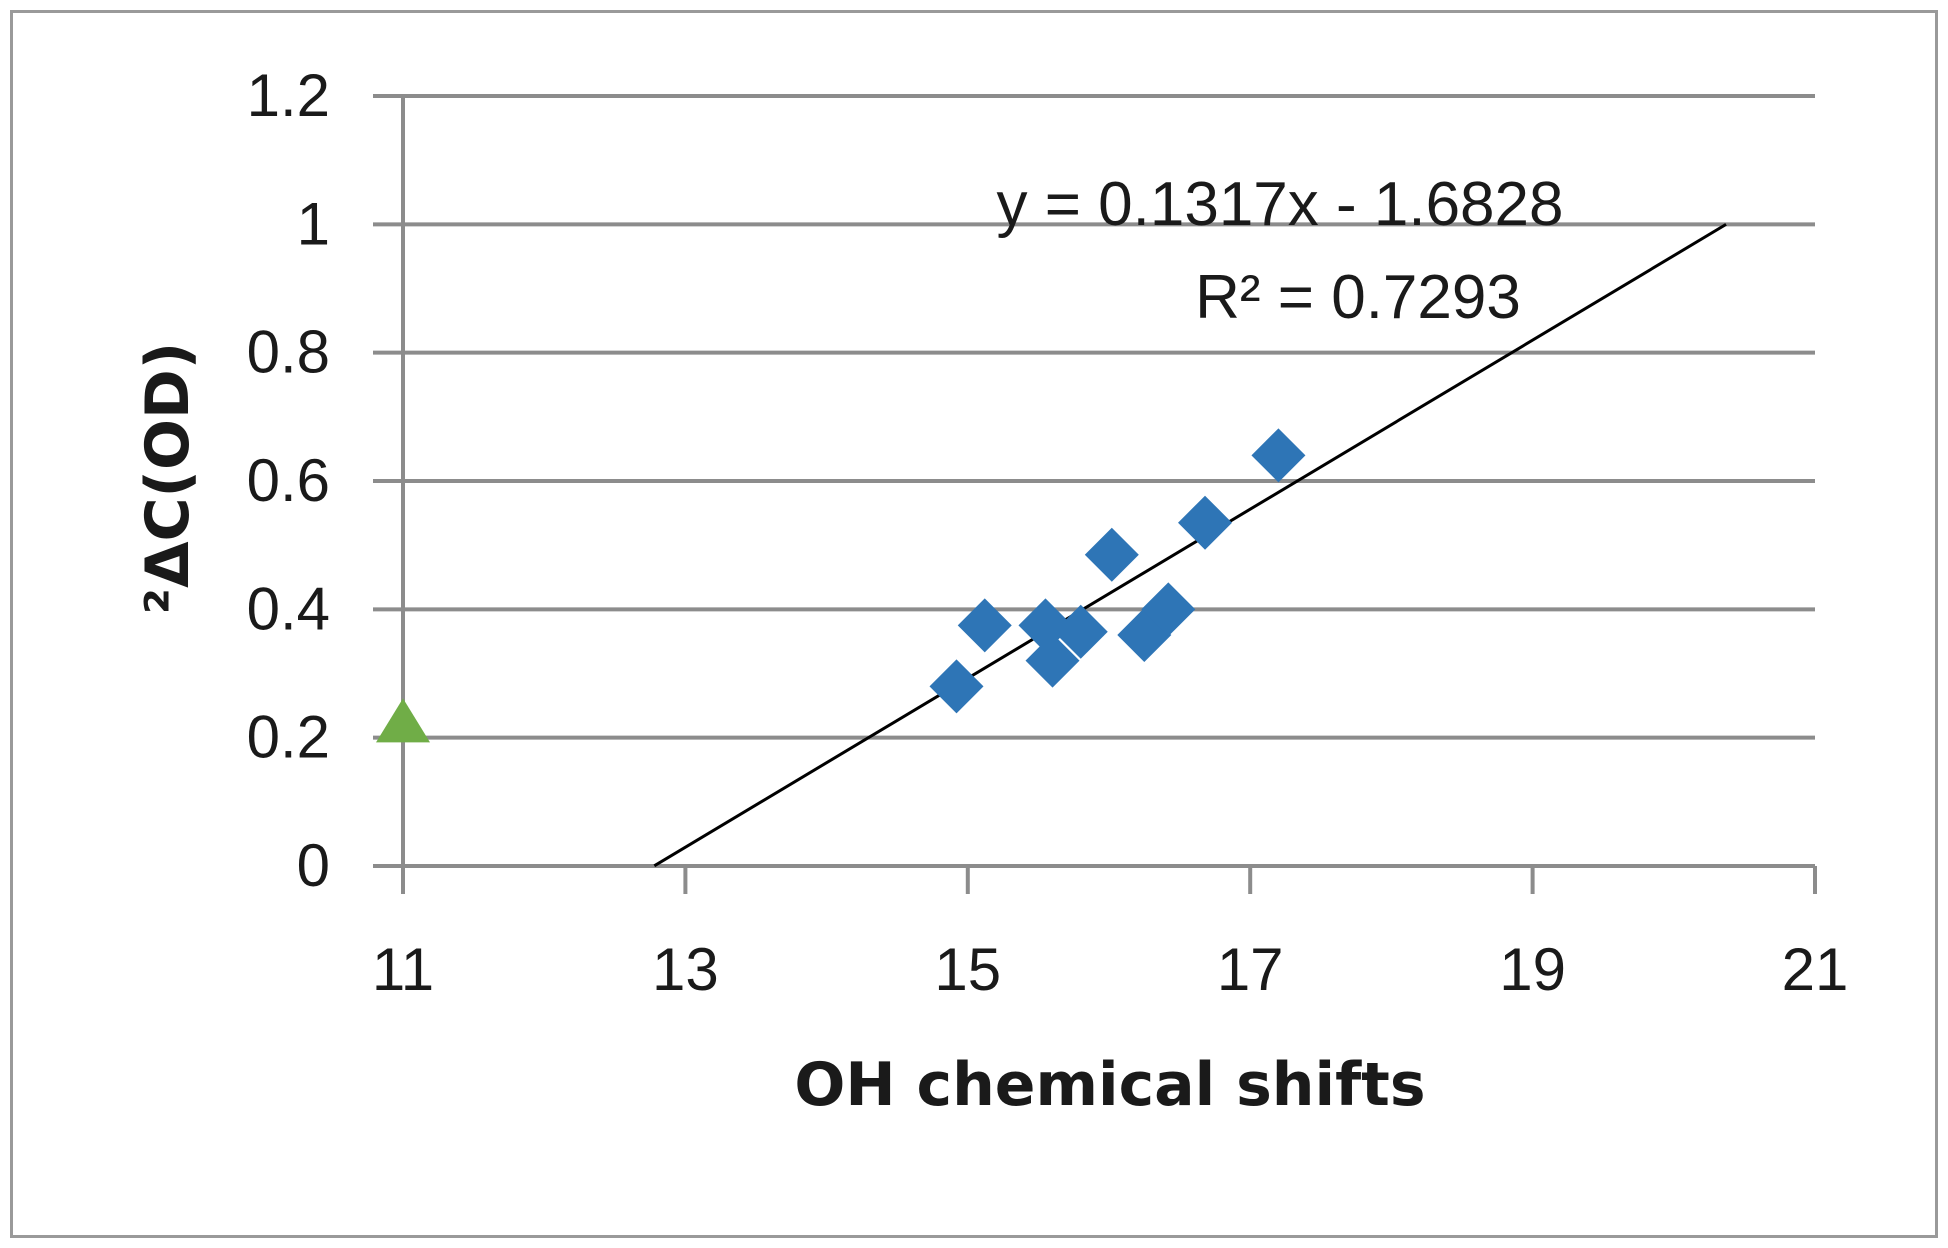  What do you see at coordinates (288, 352) in the screenshot?
I see `y-tick-label: 0.8` at bounding box center [288, 352].